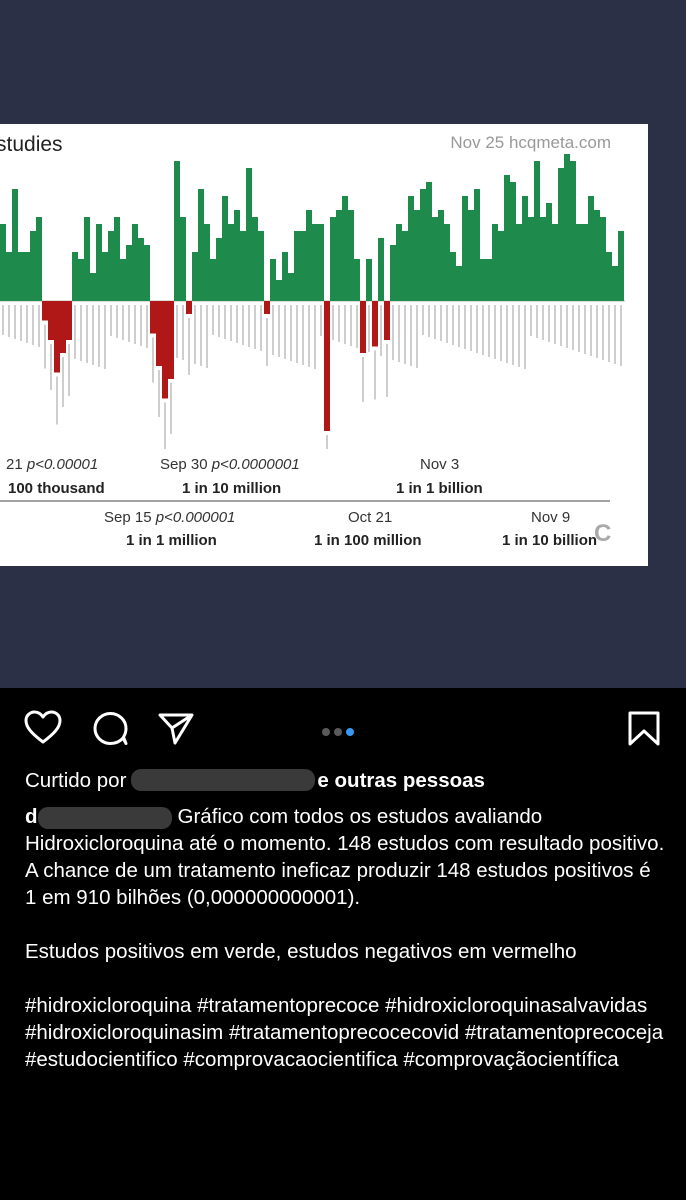 The width and height of the screenshot is (686, 1200). I want to click on action-bar, so click(343, 728).